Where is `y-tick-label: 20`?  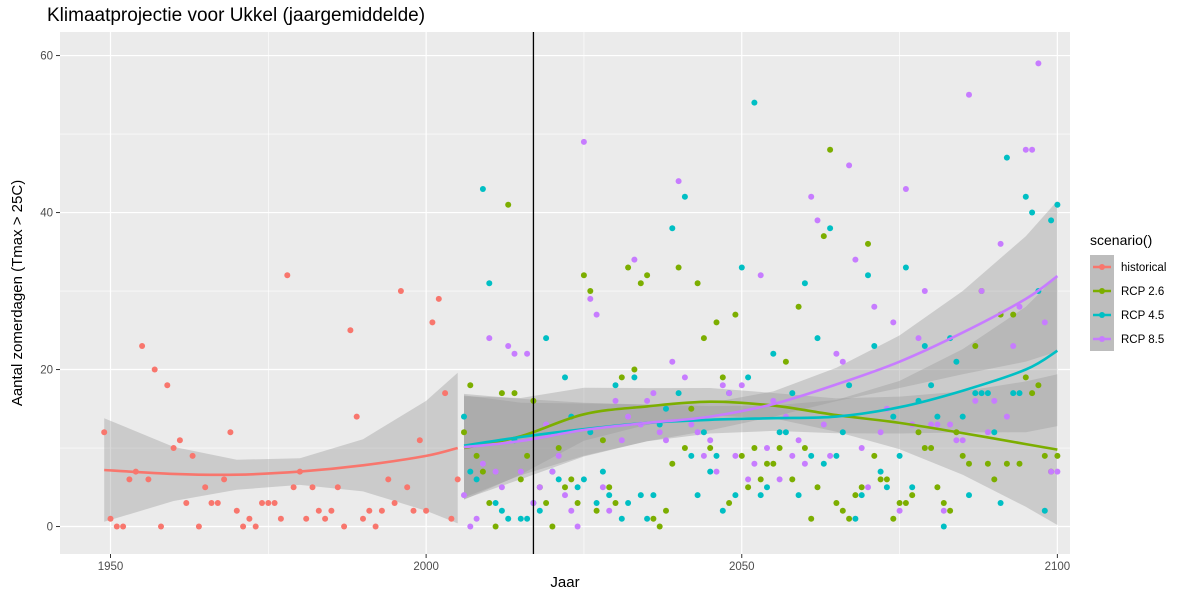 y-tick-label: 20 is located at coordinates (46, 371).